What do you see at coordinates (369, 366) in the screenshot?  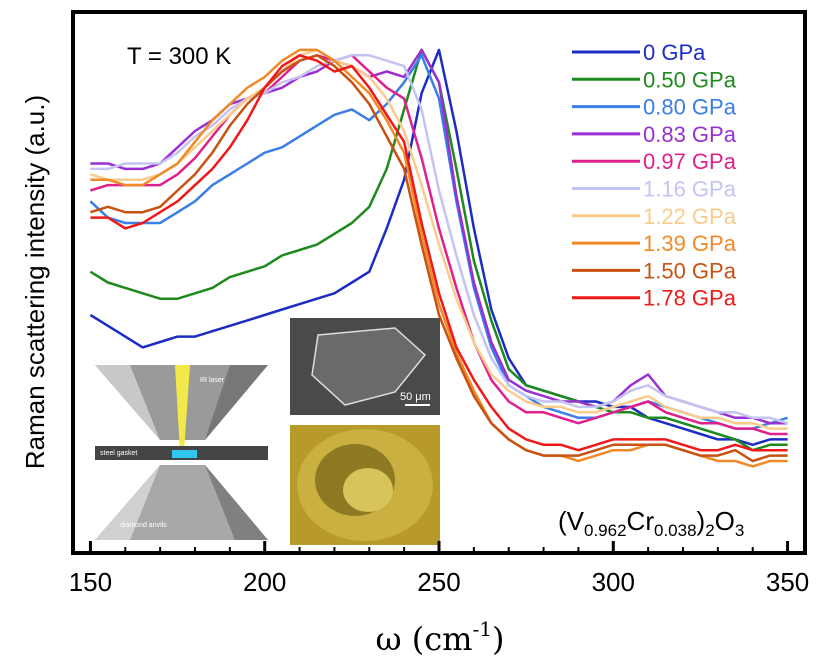 I see `crystal` at bounding box center [369, 366].